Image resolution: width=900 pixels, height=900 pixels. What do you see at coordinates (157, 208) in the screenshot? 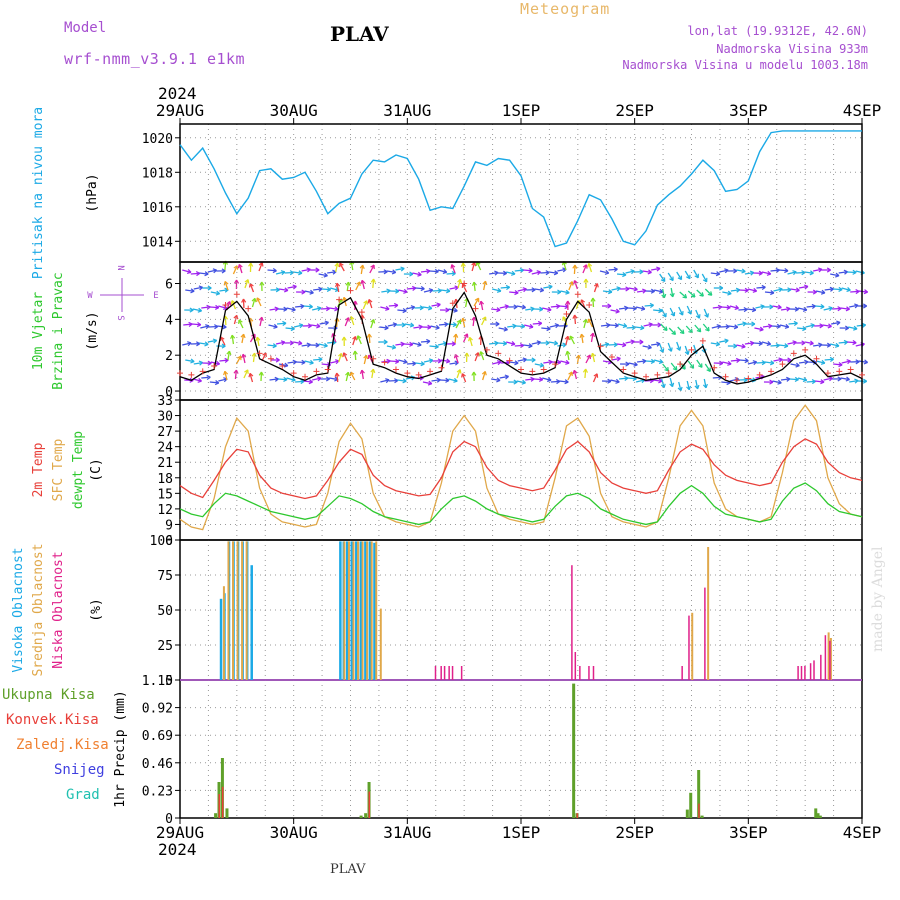
I see `y-tick-label: 1016` at bounding box center [157, 208].